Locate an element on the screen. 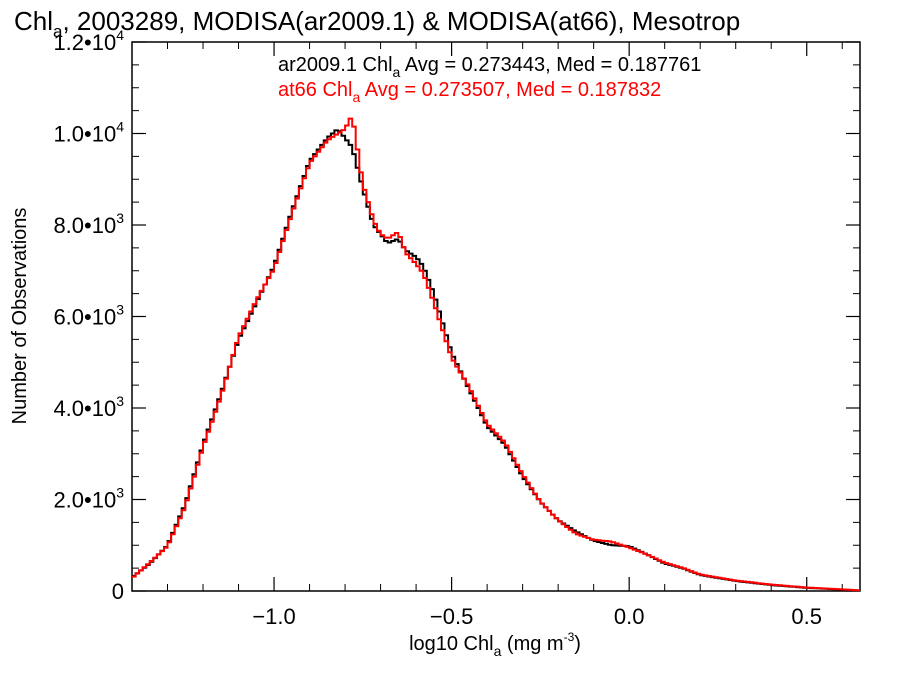 The image size is (900, 675). x-tick-label: −0.5 is located at coordinates (451, 616).